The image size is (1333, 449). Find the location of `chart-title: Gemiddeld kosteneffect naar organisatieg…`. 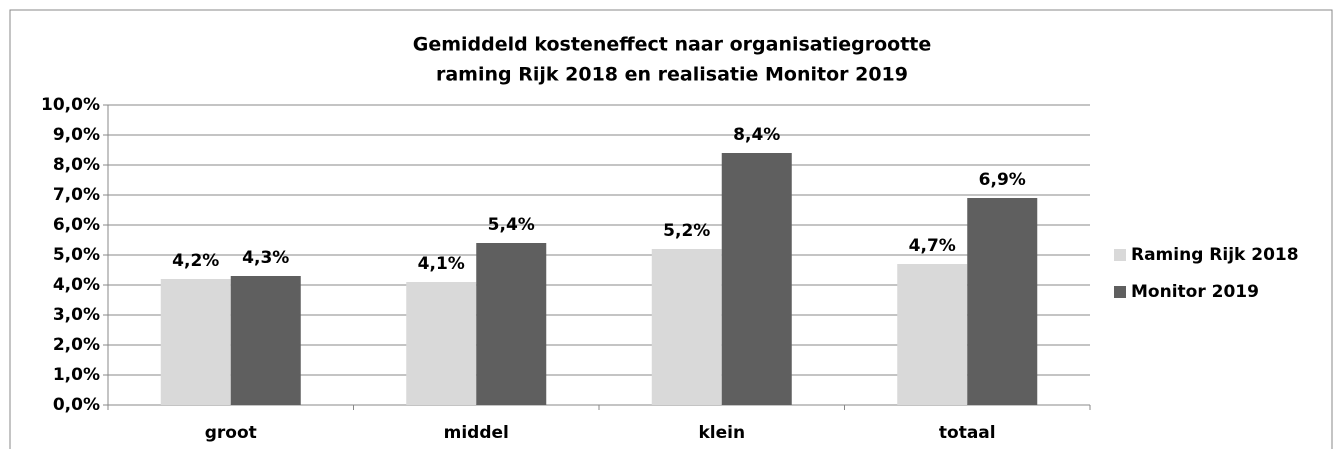

chart-title: Gemiddeld kosteneffect naar organisatieg… is located at coordinates (672, 45).